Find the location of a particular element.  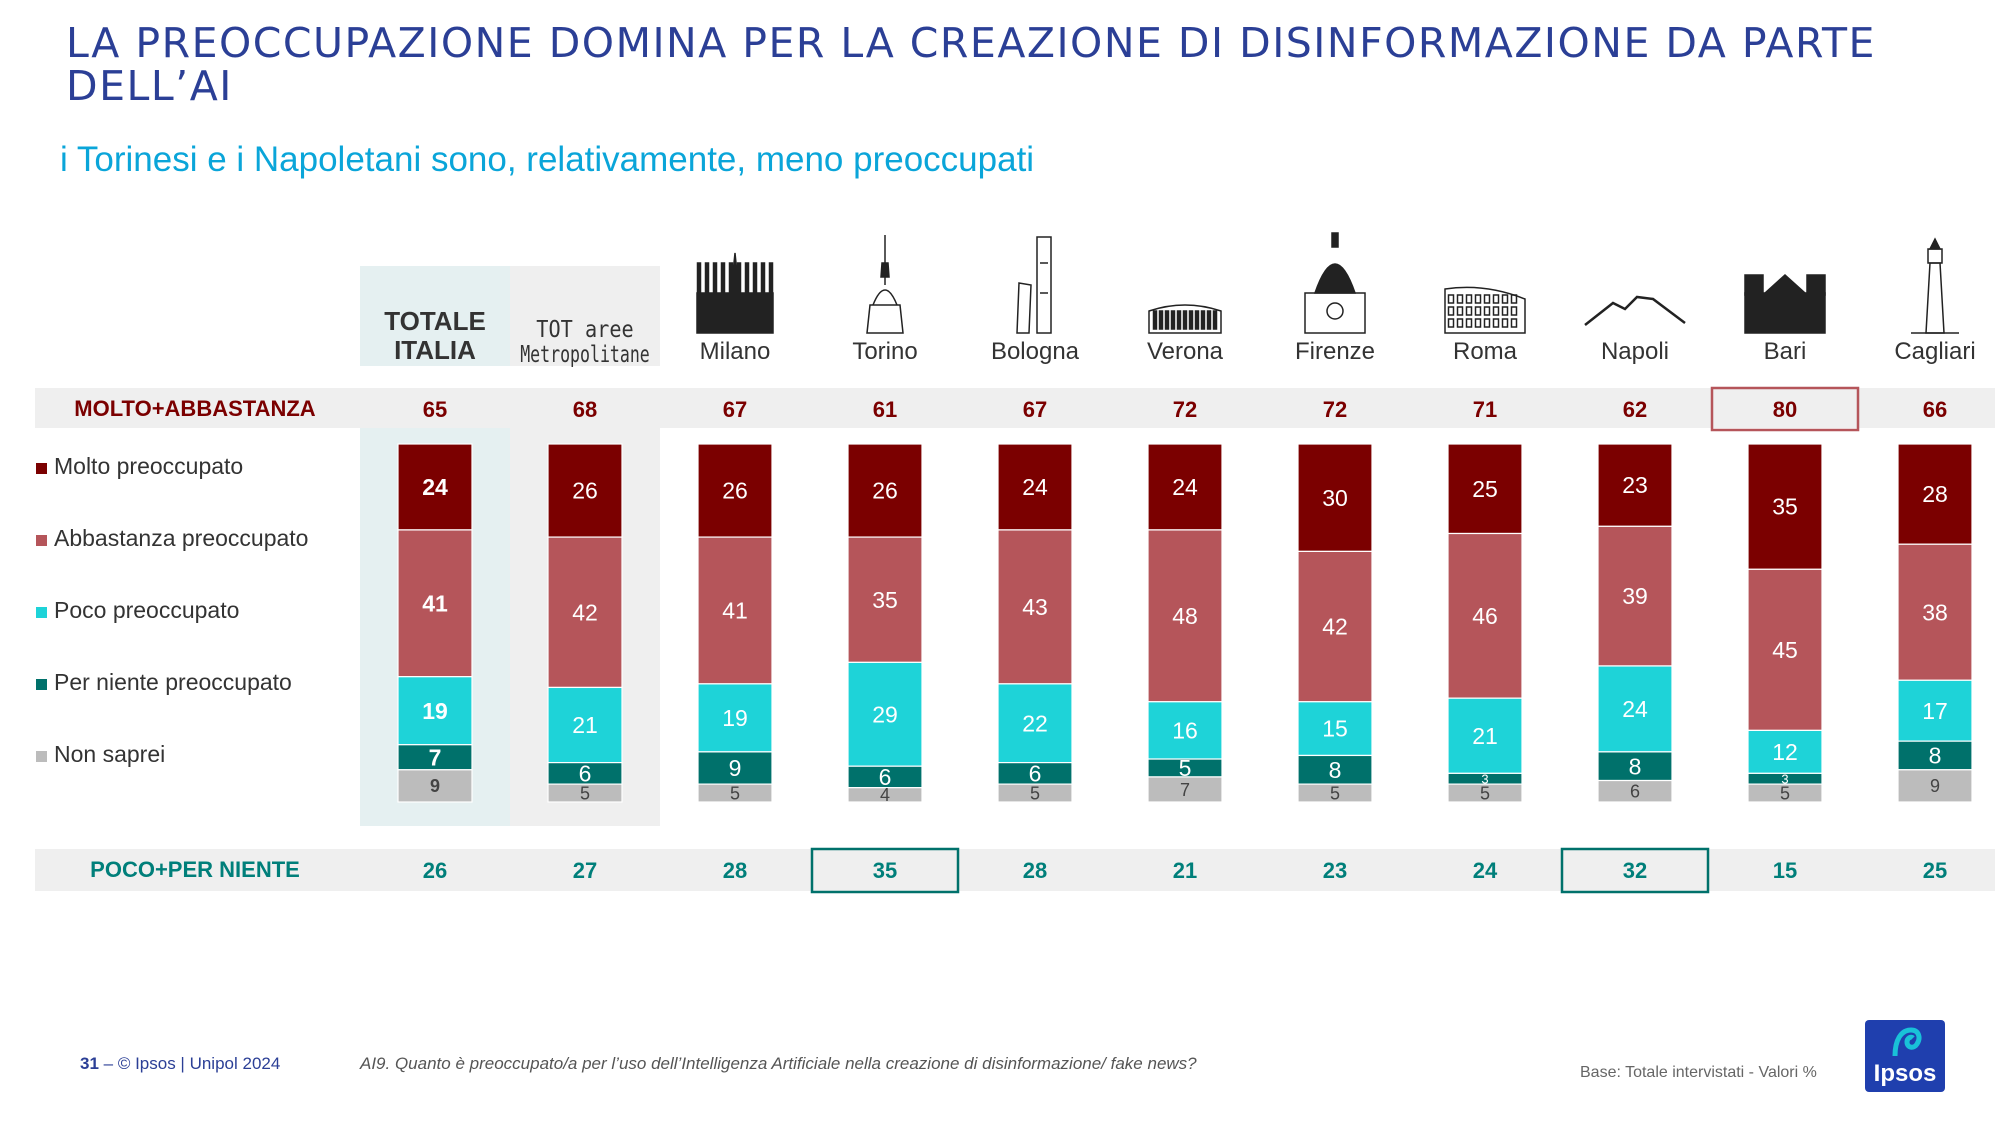

data-label-molto: 26 is located at coordinates (735, 491).